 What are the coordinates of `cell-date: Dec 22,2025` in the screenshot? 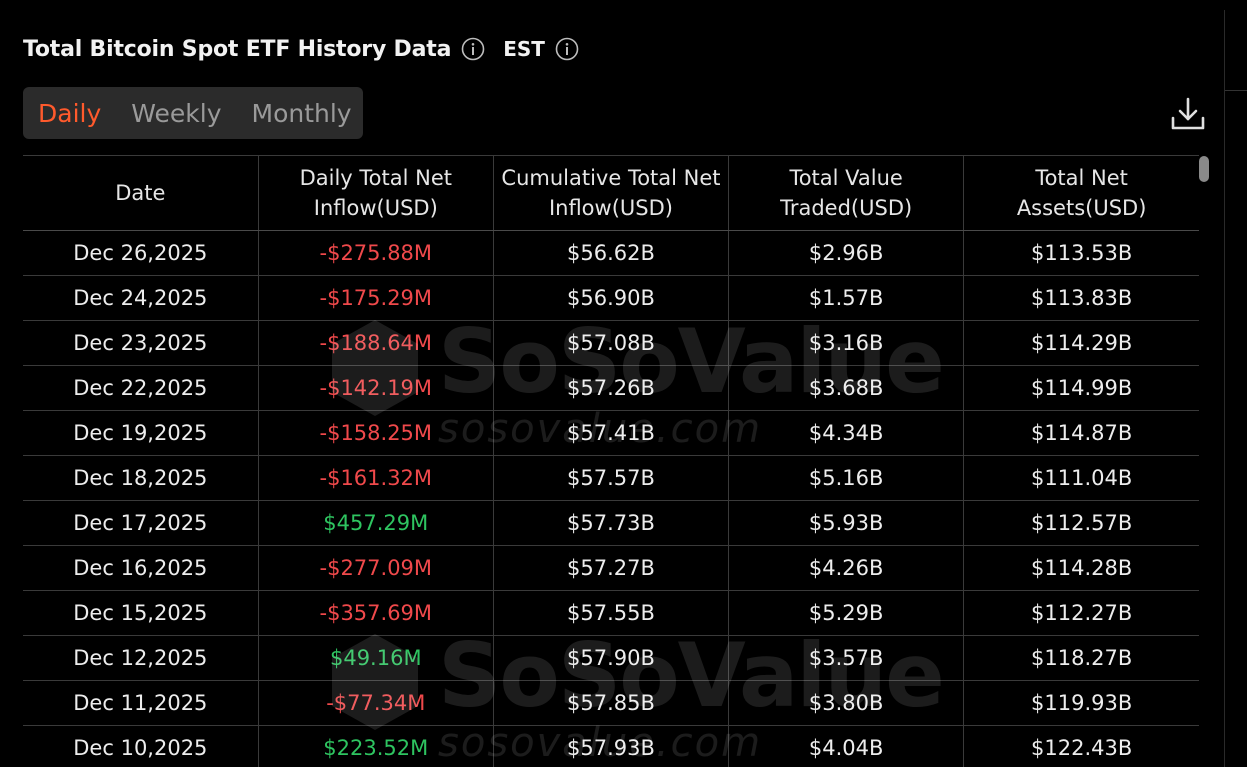 It's located at (141, 388).